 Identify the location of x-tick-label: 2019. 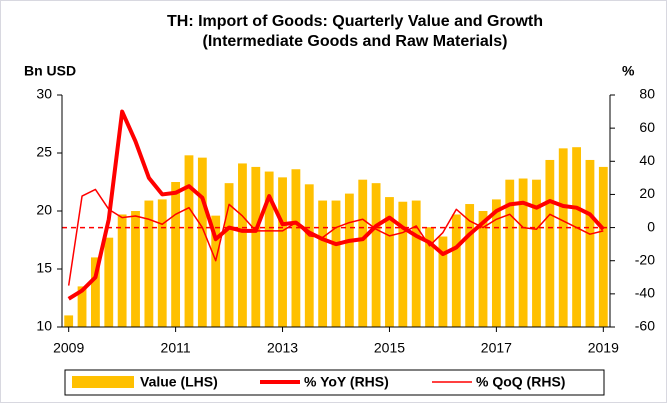
(603, 348).